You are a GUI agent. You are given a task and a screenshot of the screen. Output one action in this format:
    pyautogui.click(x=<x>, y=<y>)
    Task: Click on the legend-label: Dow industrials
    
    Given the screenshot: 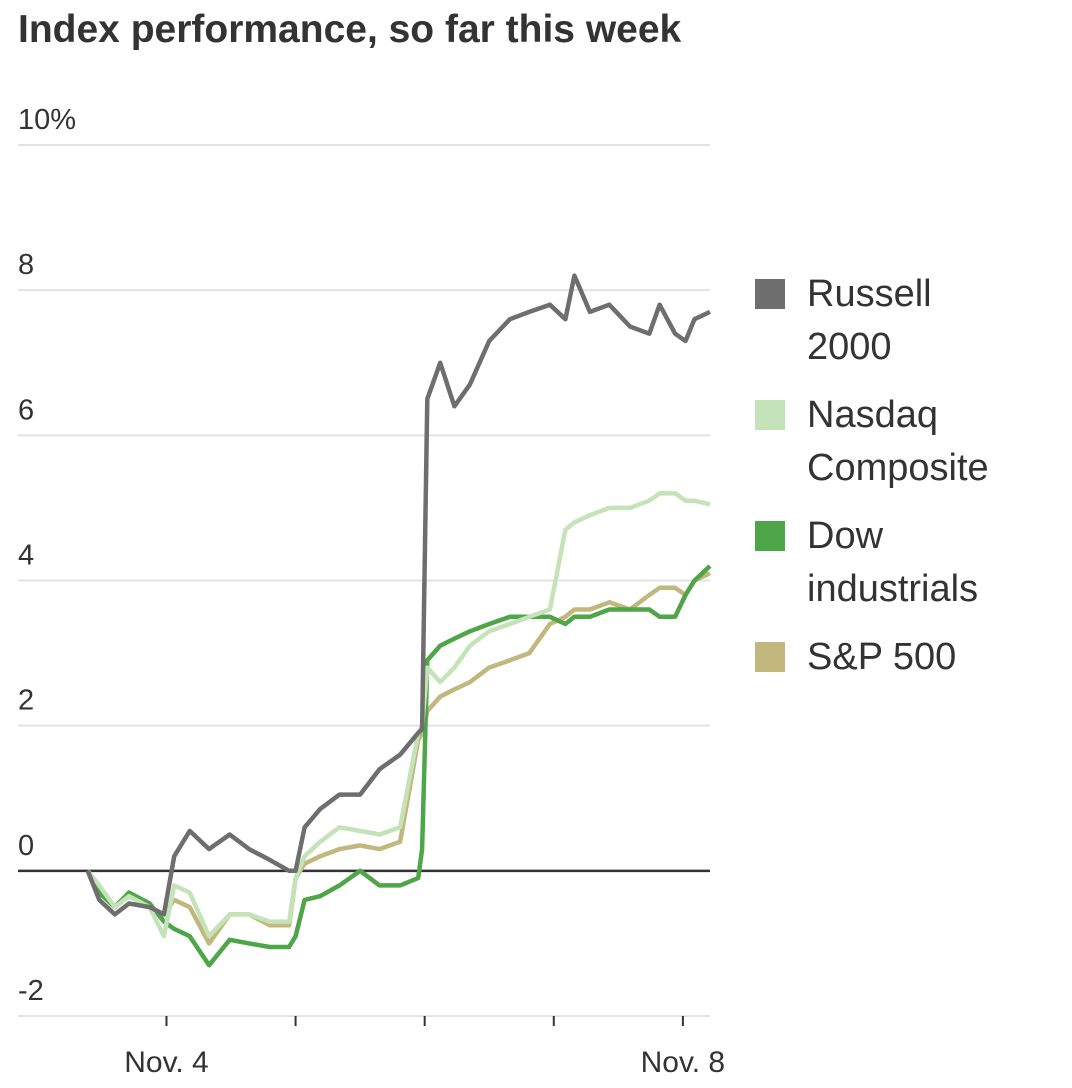 What is the action you would take?
    pyautogui.click(x=893, y=562)
    